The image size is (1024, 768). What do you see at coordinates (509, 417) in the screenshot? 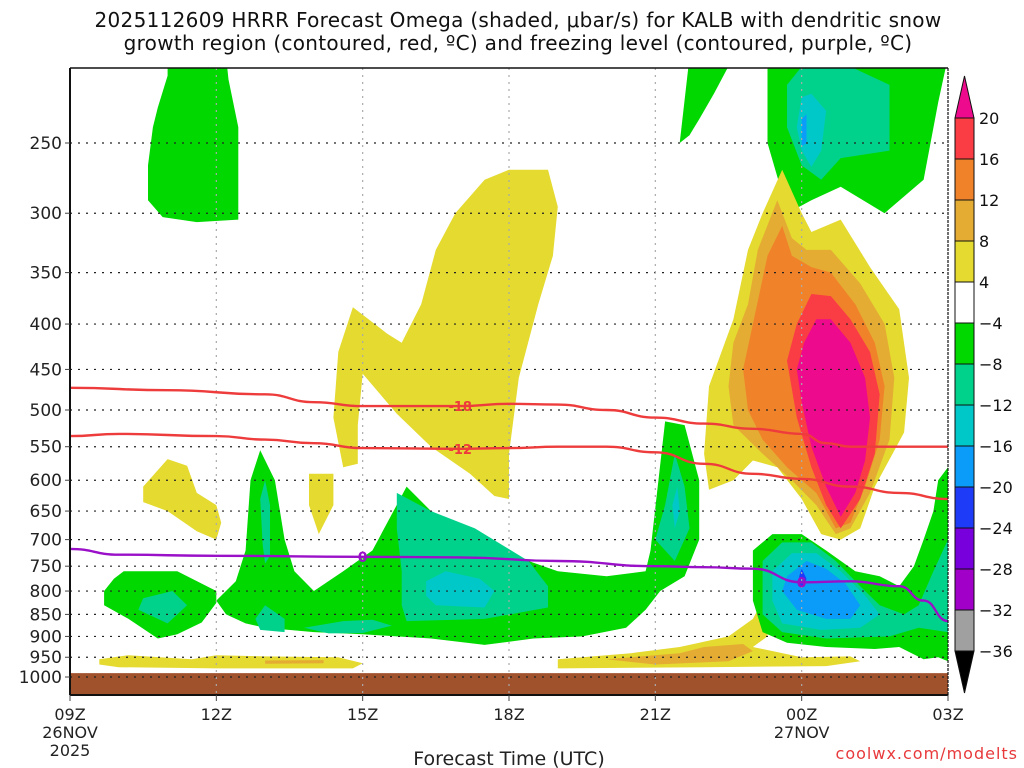
I see `contour-line-minus18` at bounding box center [509, 417].